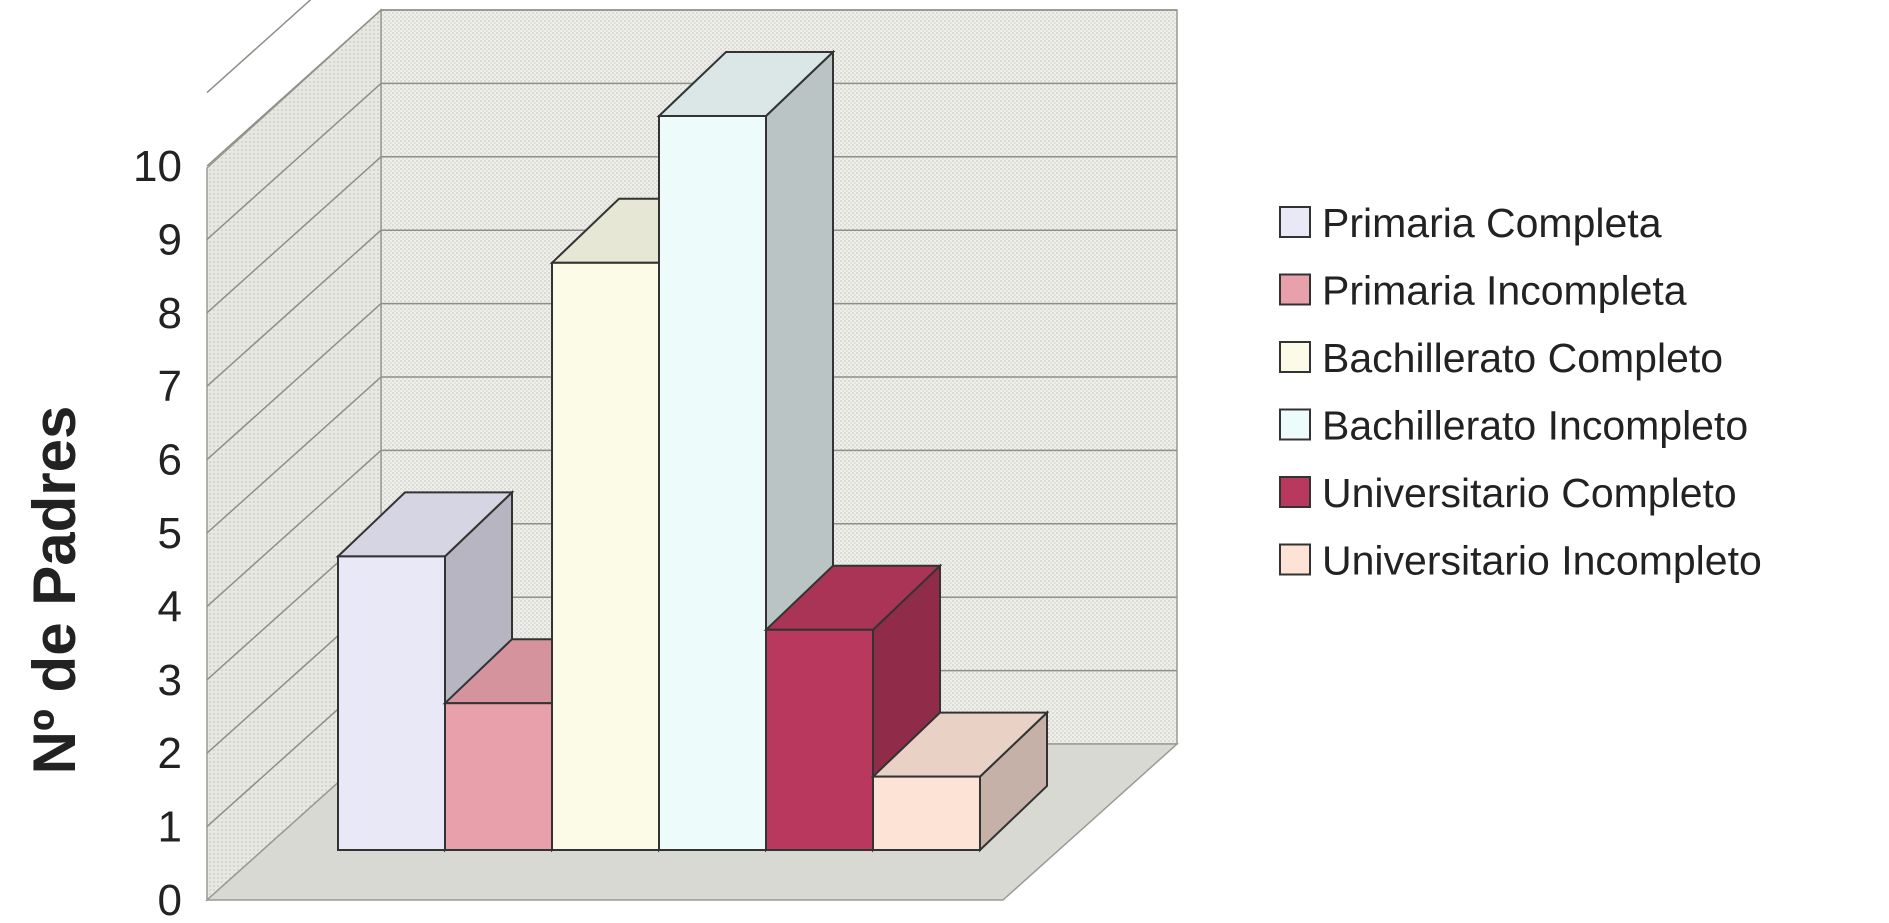 Image resolution: width=1889 pixels, height=923 pixels. What do you see at coordinates (1542, 561) in the screenshot?
I see `legend-label: Universitario Incompleto` at bounding box center [1542, 561].